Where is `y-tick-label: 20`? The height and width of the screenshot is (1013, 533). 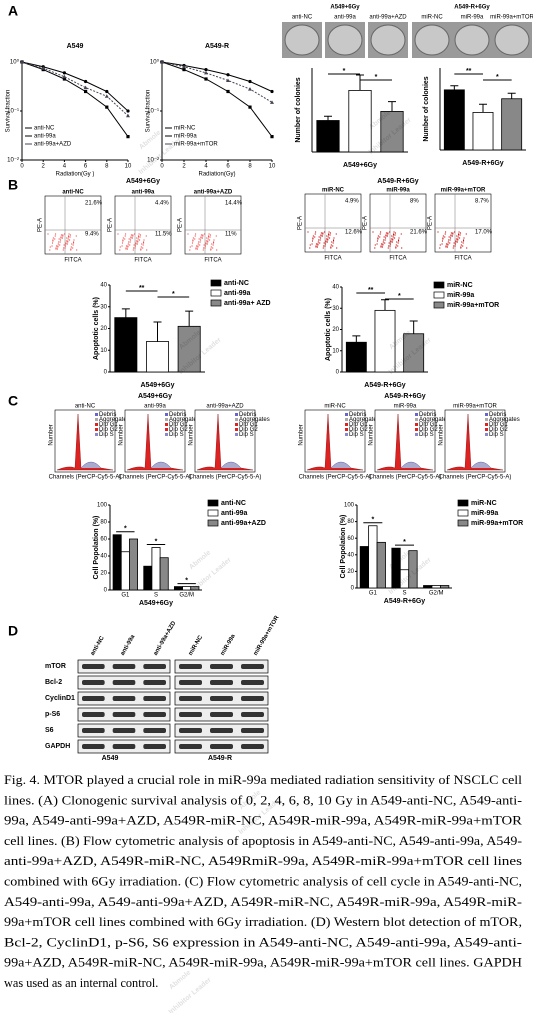 y-tick-label: 20 is located at coordinates (335, 330).